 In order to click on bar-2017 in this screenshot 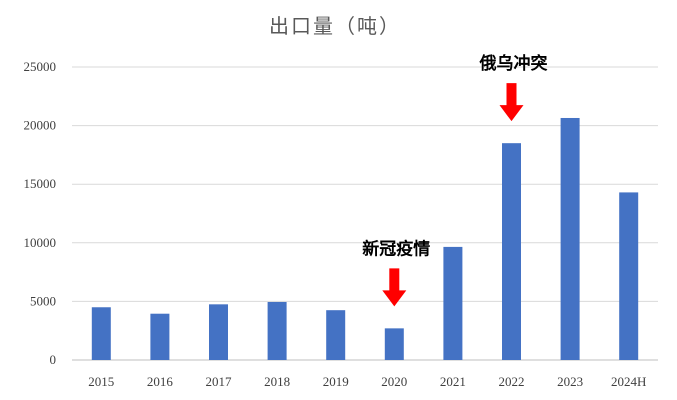, I will do `click(218, 332)`.